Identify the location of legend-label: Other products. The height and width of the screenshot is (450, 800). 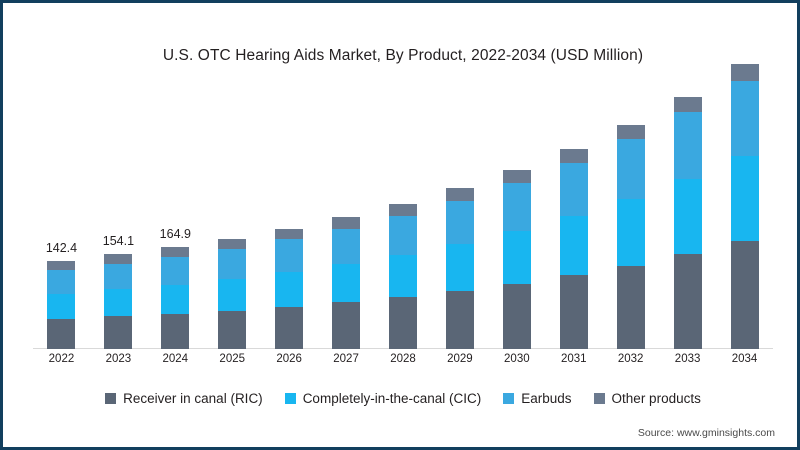
(656, 398).